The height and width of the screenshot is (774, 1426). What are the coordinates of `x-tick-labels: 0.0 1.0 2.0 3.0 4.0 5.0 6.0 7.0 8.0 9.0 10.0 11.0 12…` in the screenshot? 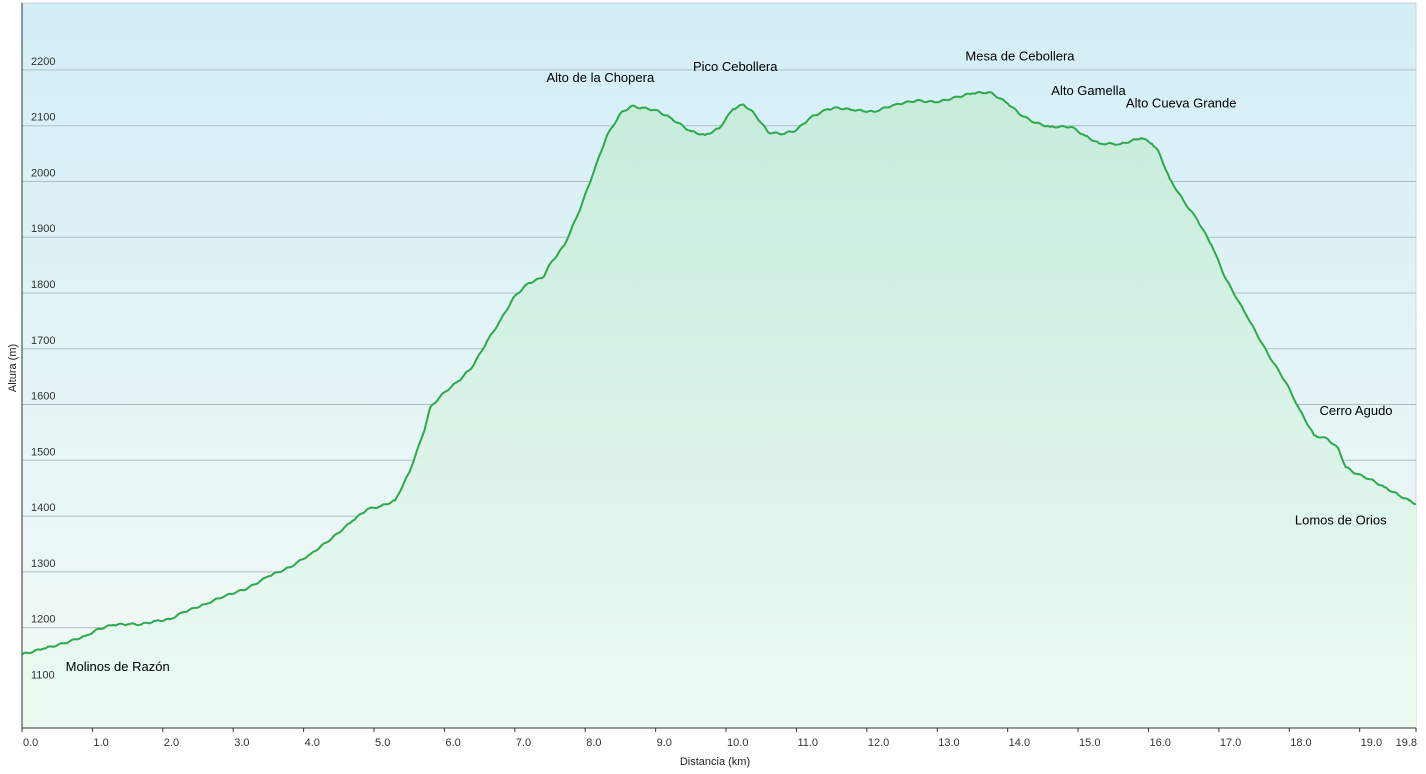 It's located at (719, 738).